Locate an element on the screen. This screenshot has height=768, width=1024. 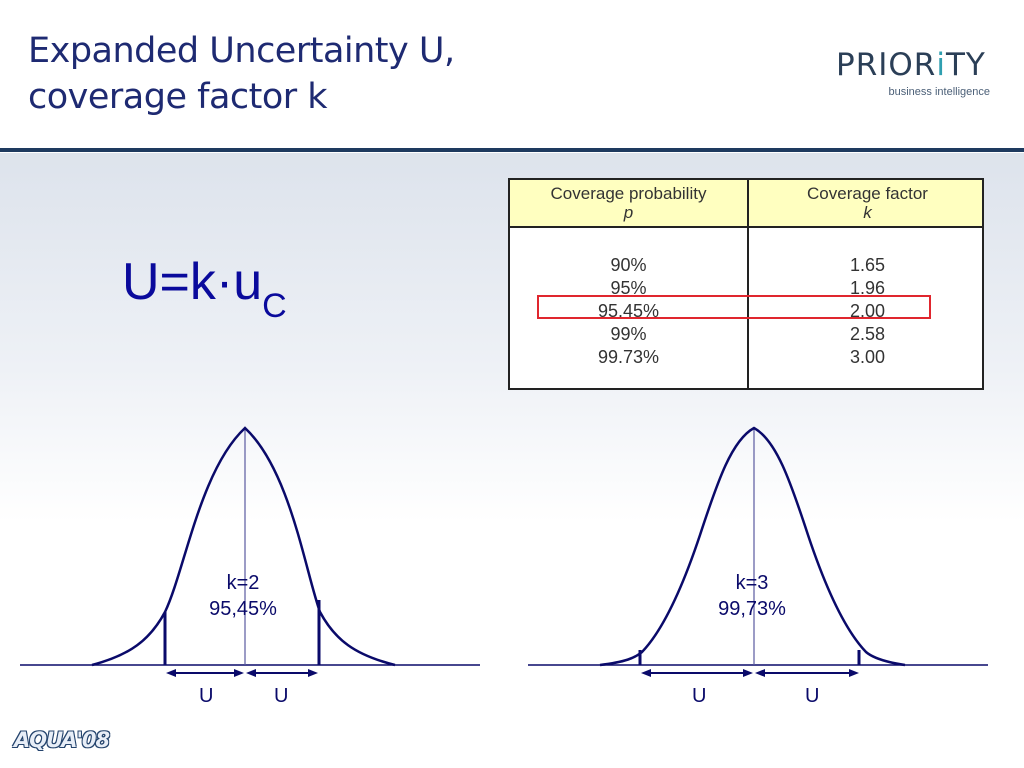
probability-cell: 99% is located at coordinates (628, 334).